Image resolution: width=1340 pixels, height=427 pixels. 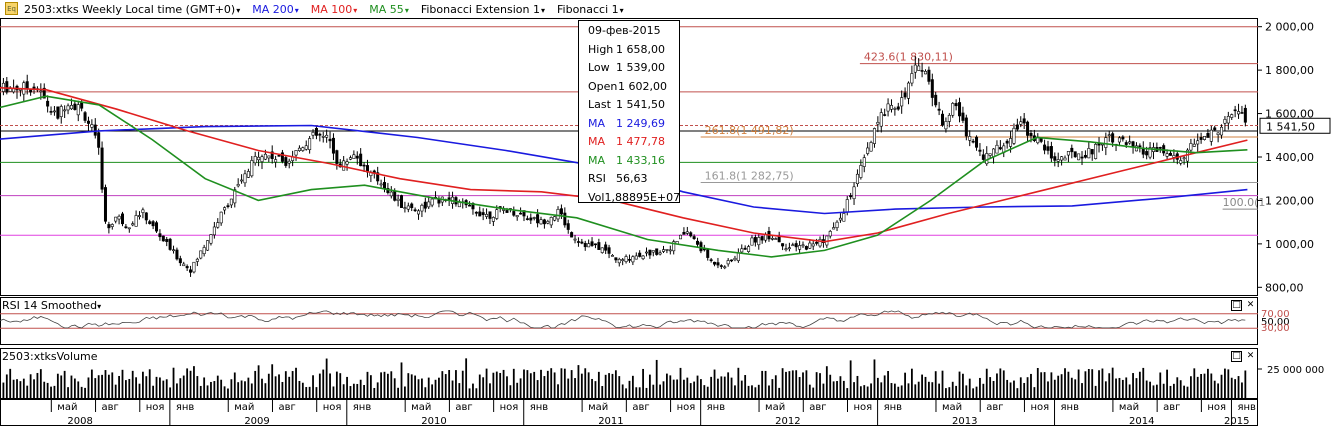 What do you see at coordinates (1141, 421) in the screenshot?
I see `year-label: 2014` at bounding box center [1141, 421].